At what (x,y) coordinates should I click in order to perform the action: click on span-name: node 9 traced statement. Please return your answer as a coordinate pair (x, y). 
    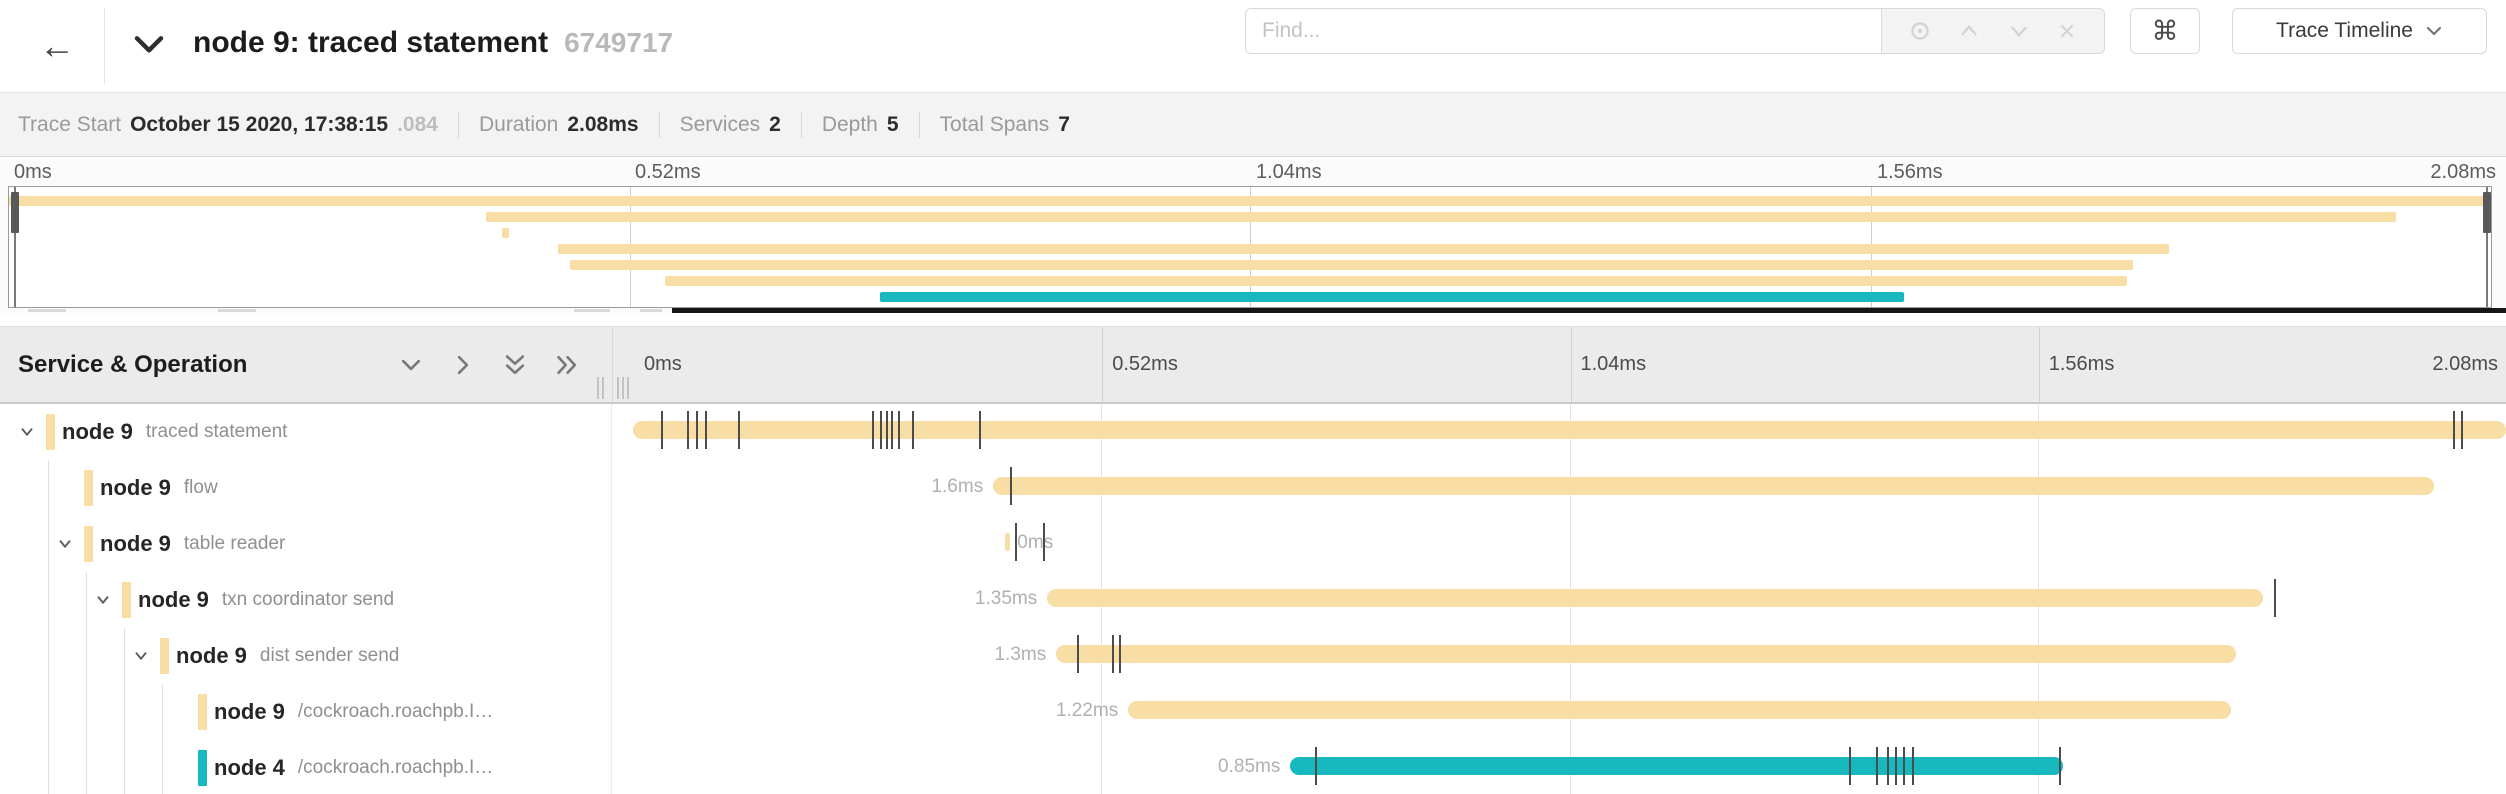
    Looking at the image, I should click on (174, 432).